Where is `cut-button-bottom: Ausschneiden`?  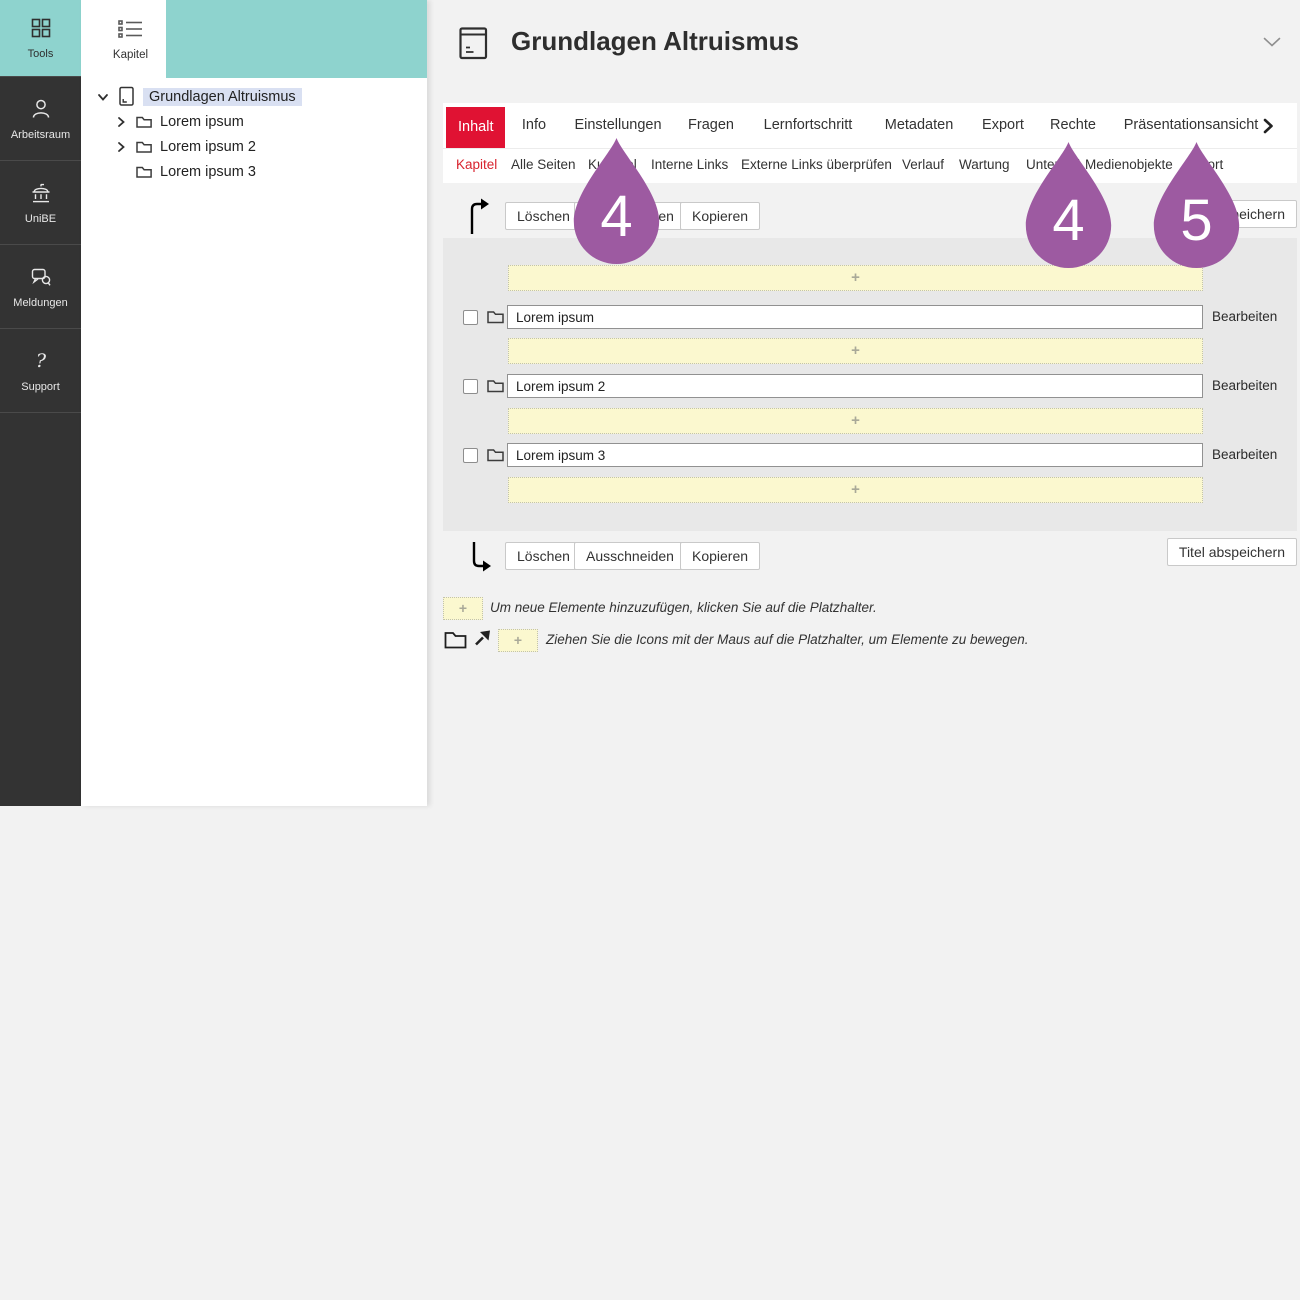 cut-button-bottom: Ausschneiden is located at coordinates (630, 556).